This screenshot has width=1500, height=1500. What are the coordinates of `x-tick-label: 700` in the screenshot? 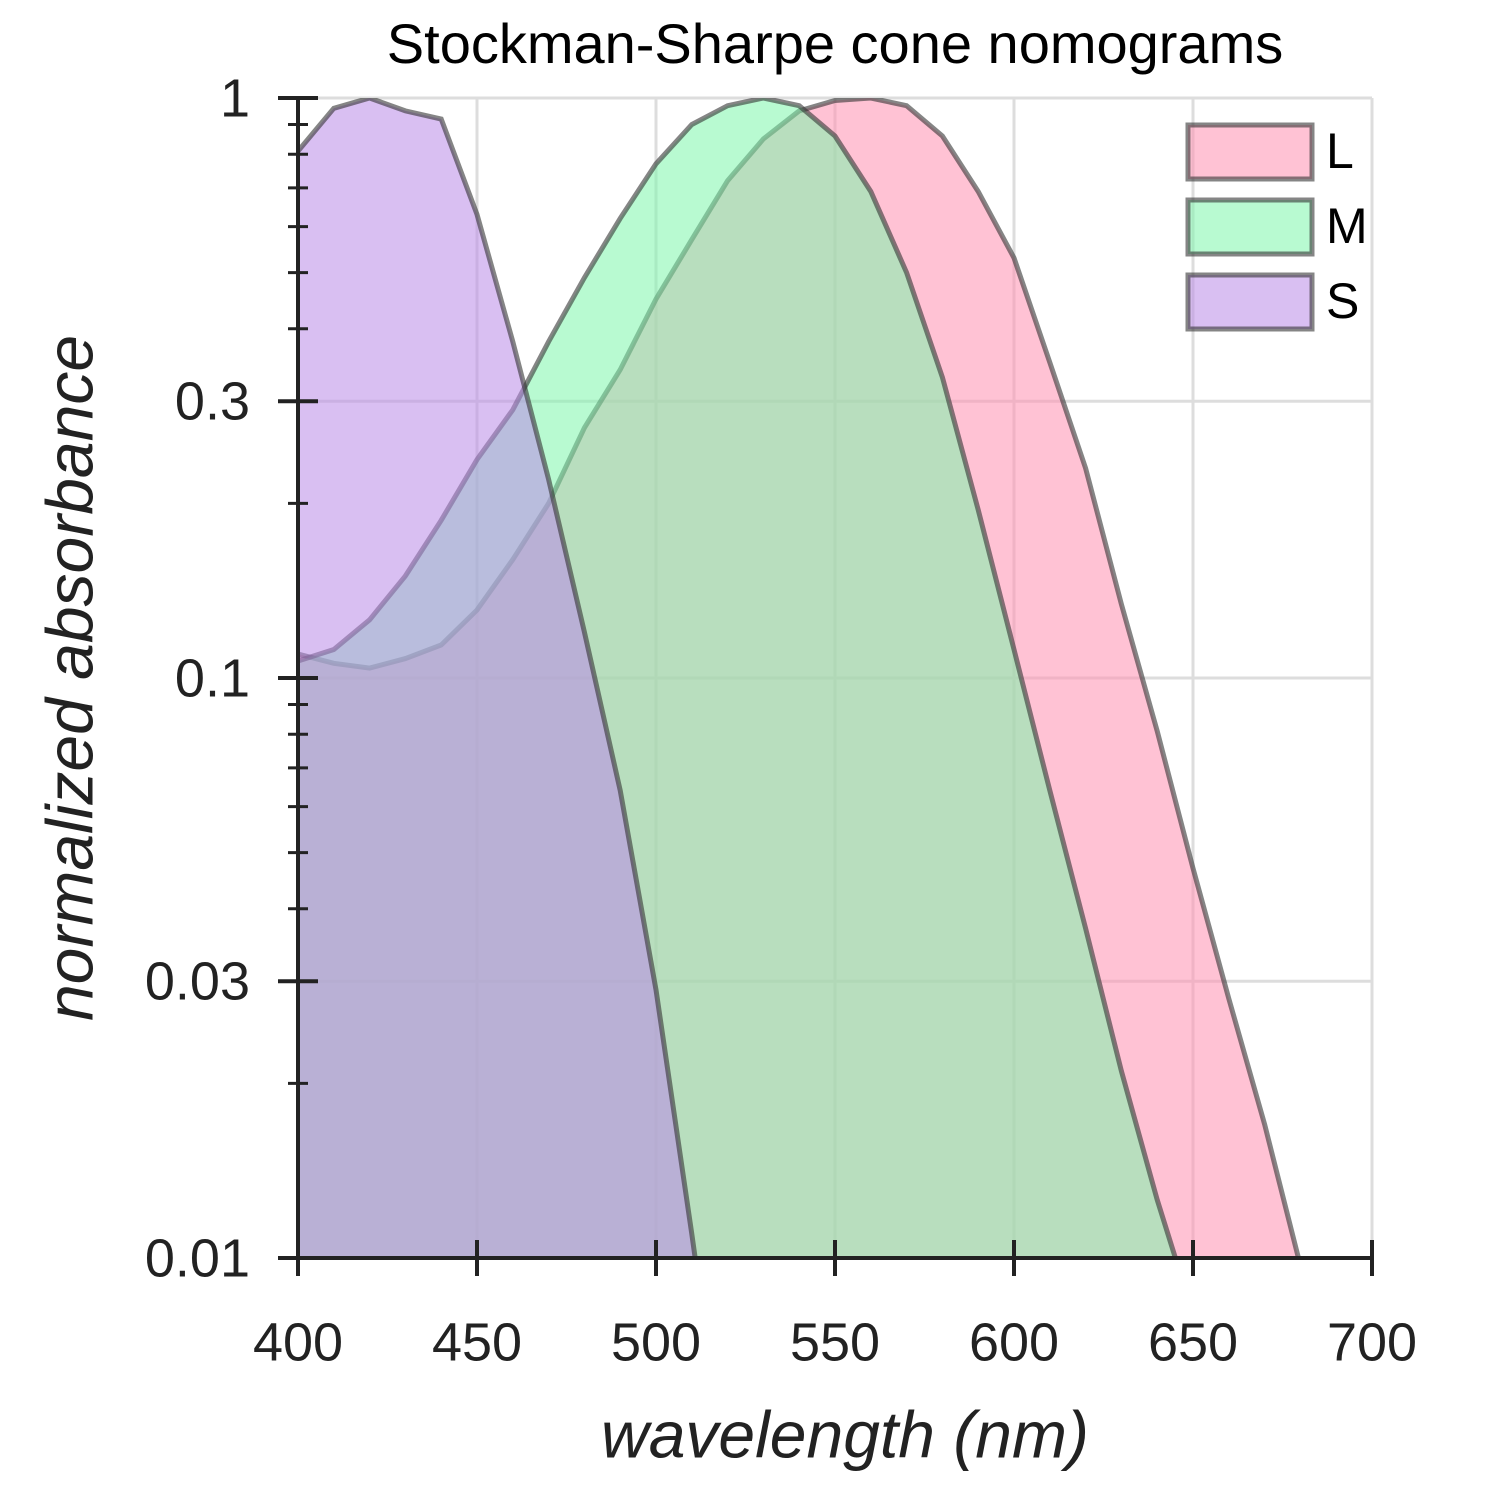 It's located at (1372, 1342).